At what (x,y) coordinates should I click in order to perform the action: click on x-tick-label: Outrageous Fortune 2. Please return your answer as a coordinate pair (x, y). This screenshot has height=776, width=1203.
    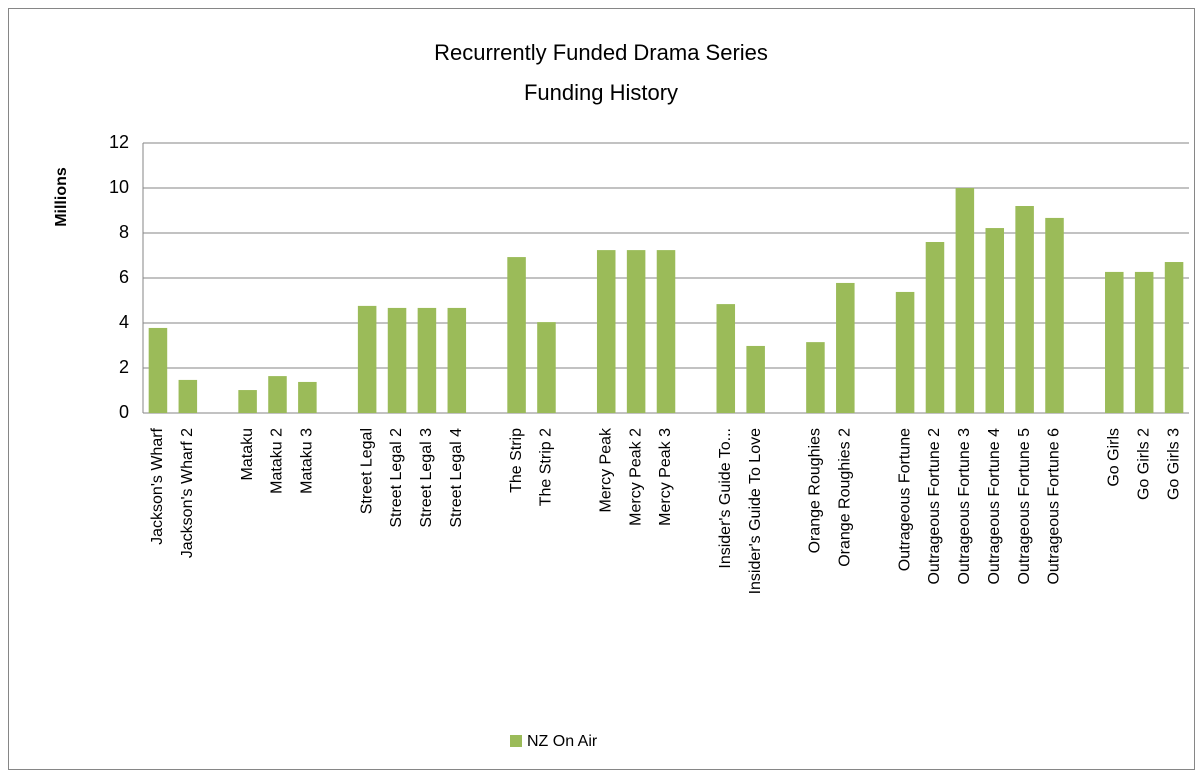
    Looking at the image, I should click on (934, 506).